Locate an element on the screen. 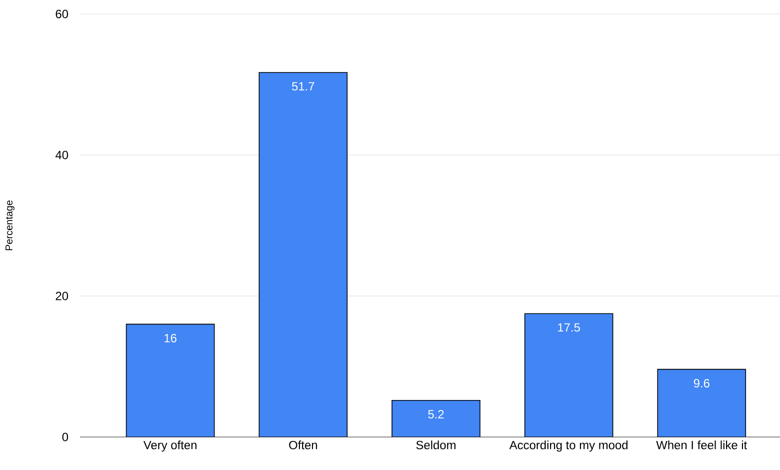 This screenshot has height=470, width=780. data-label: 17.5 is located at coordinates (569, 327).